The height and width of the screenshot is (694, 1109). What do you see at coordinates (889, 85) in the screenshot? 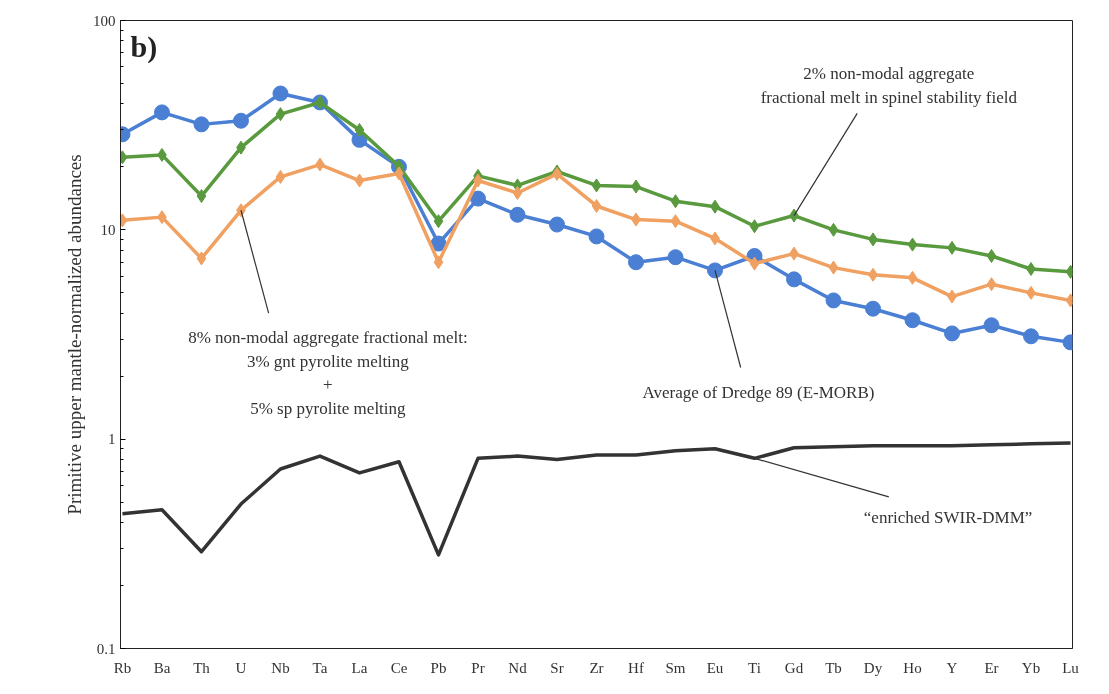
I see `annotation: 2% non-modal aggregate fractional melt in spinel stability field` at bounding box center [889, 85].